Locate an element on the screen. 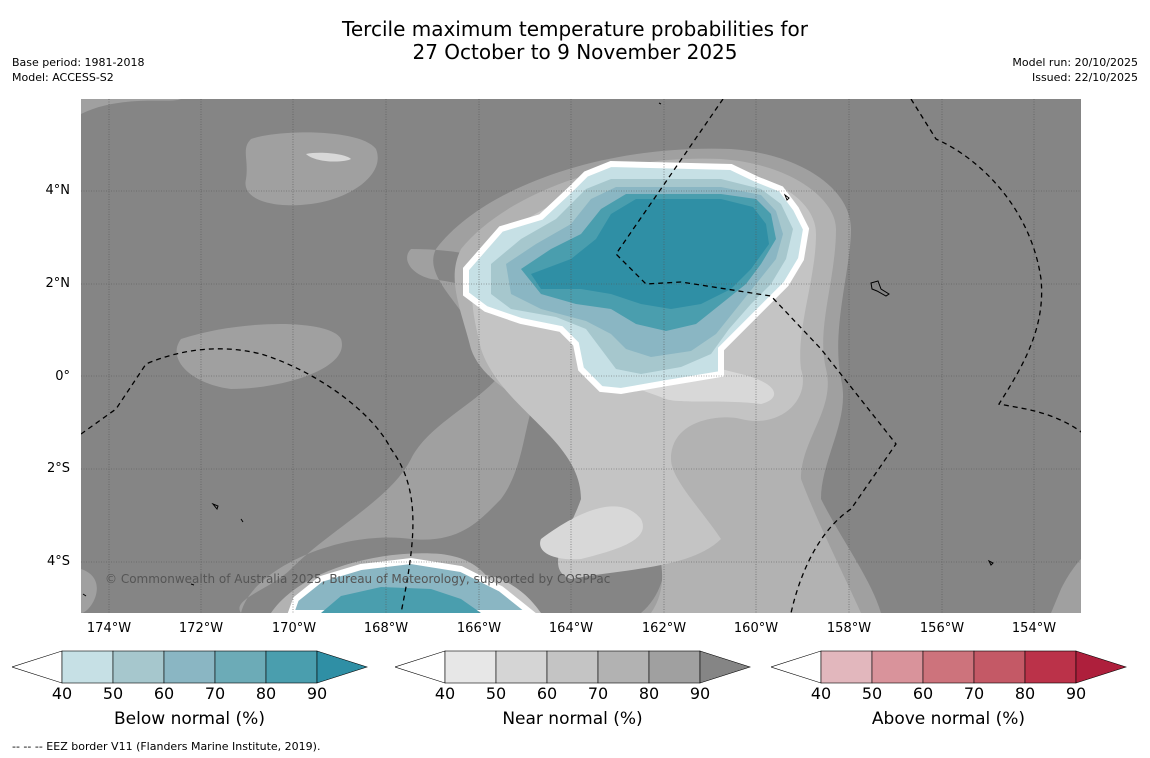  near-tick-80: 80 is located at coordinates (649, 693).